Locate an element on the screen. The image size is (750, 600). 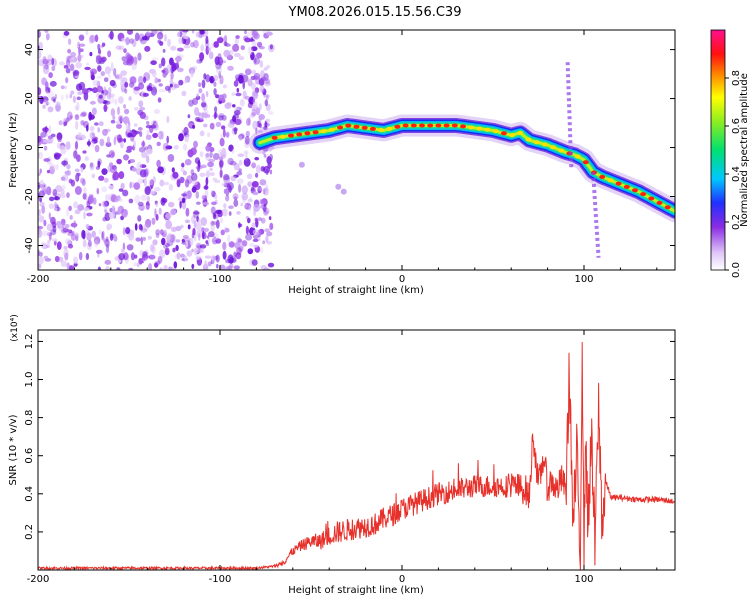
noise-blob is located at coordinates (338, 186).